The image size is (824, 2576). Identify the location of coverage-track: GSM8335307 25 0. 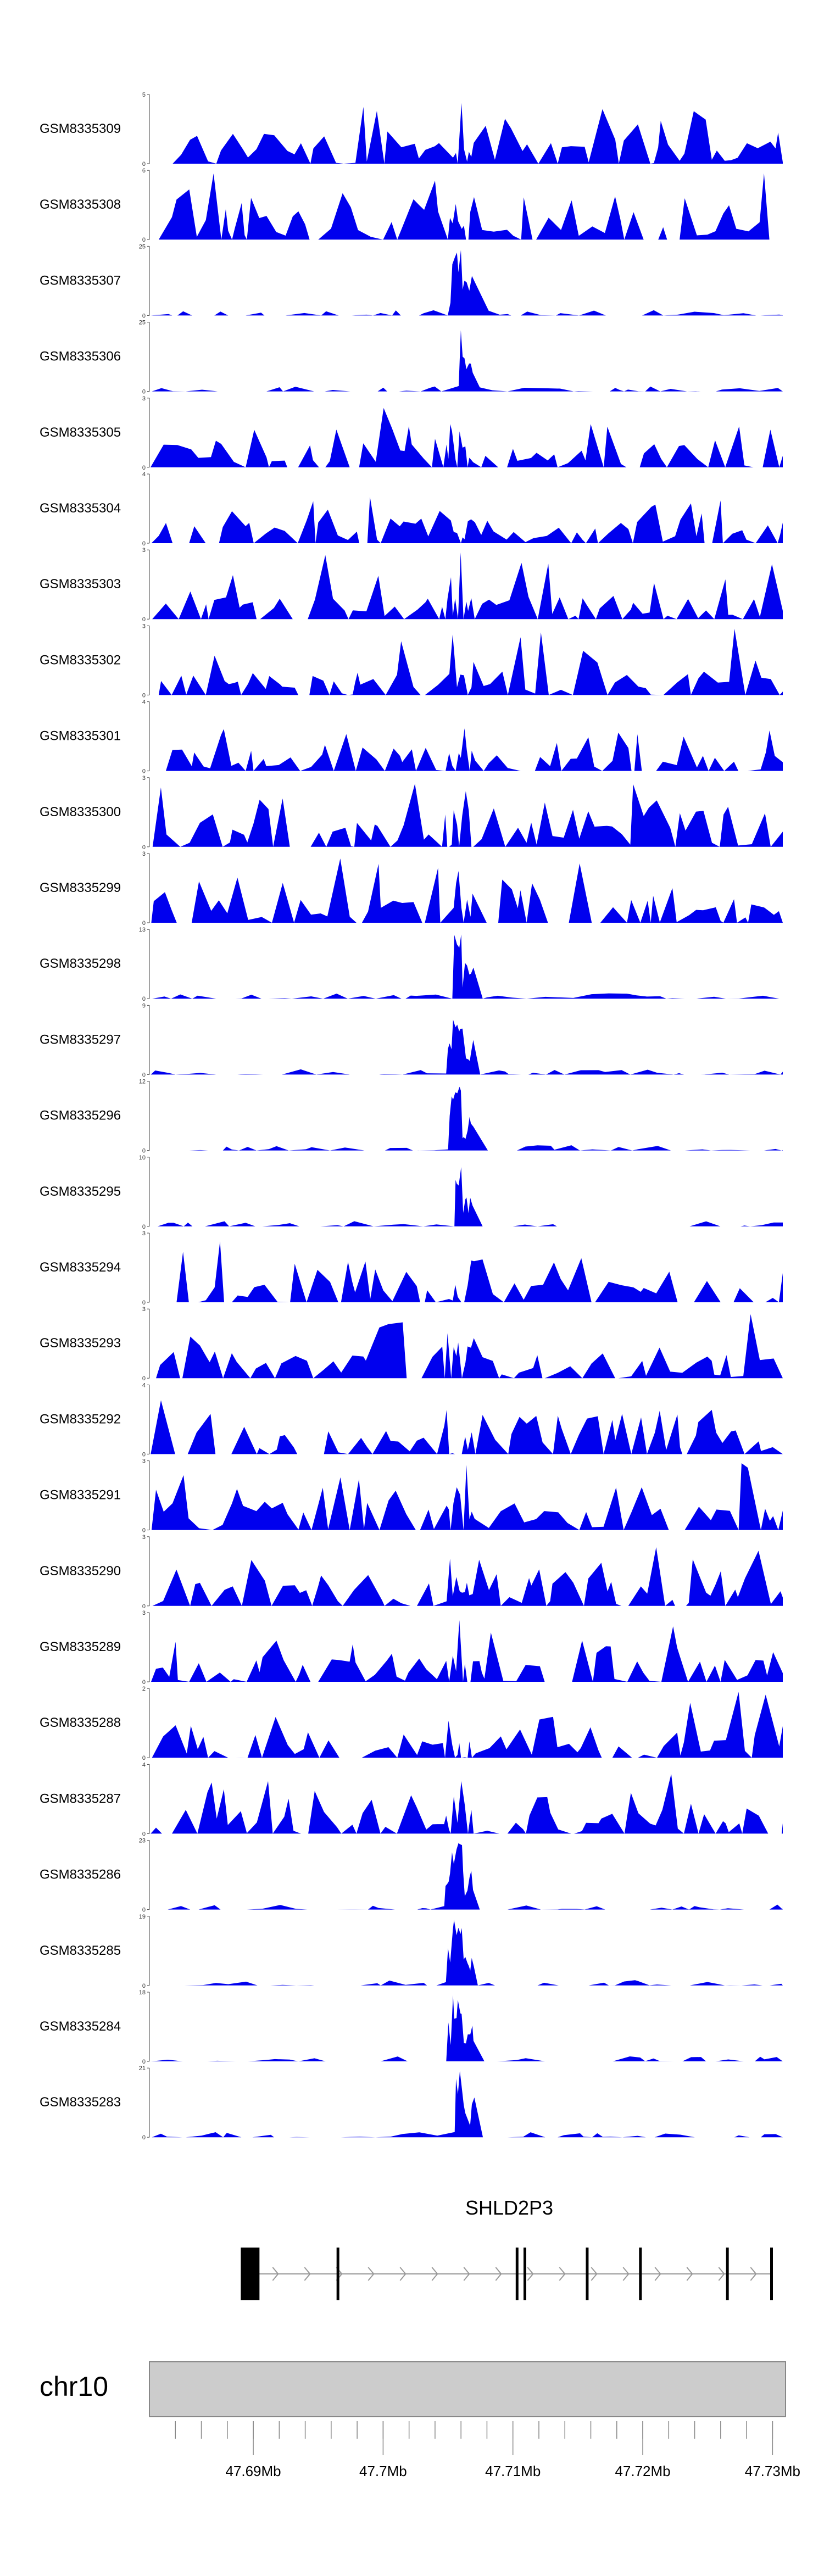
(411, 281).